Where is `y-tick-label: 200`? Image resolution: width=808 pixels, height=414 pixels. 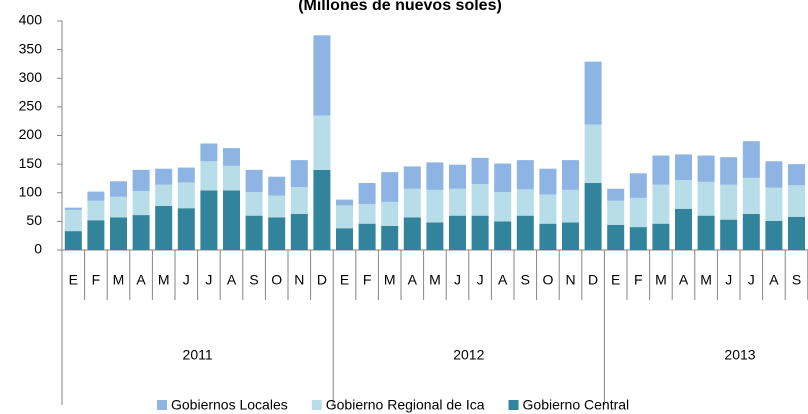
y-tick-label: 200 is located at coordinates (31, 134).